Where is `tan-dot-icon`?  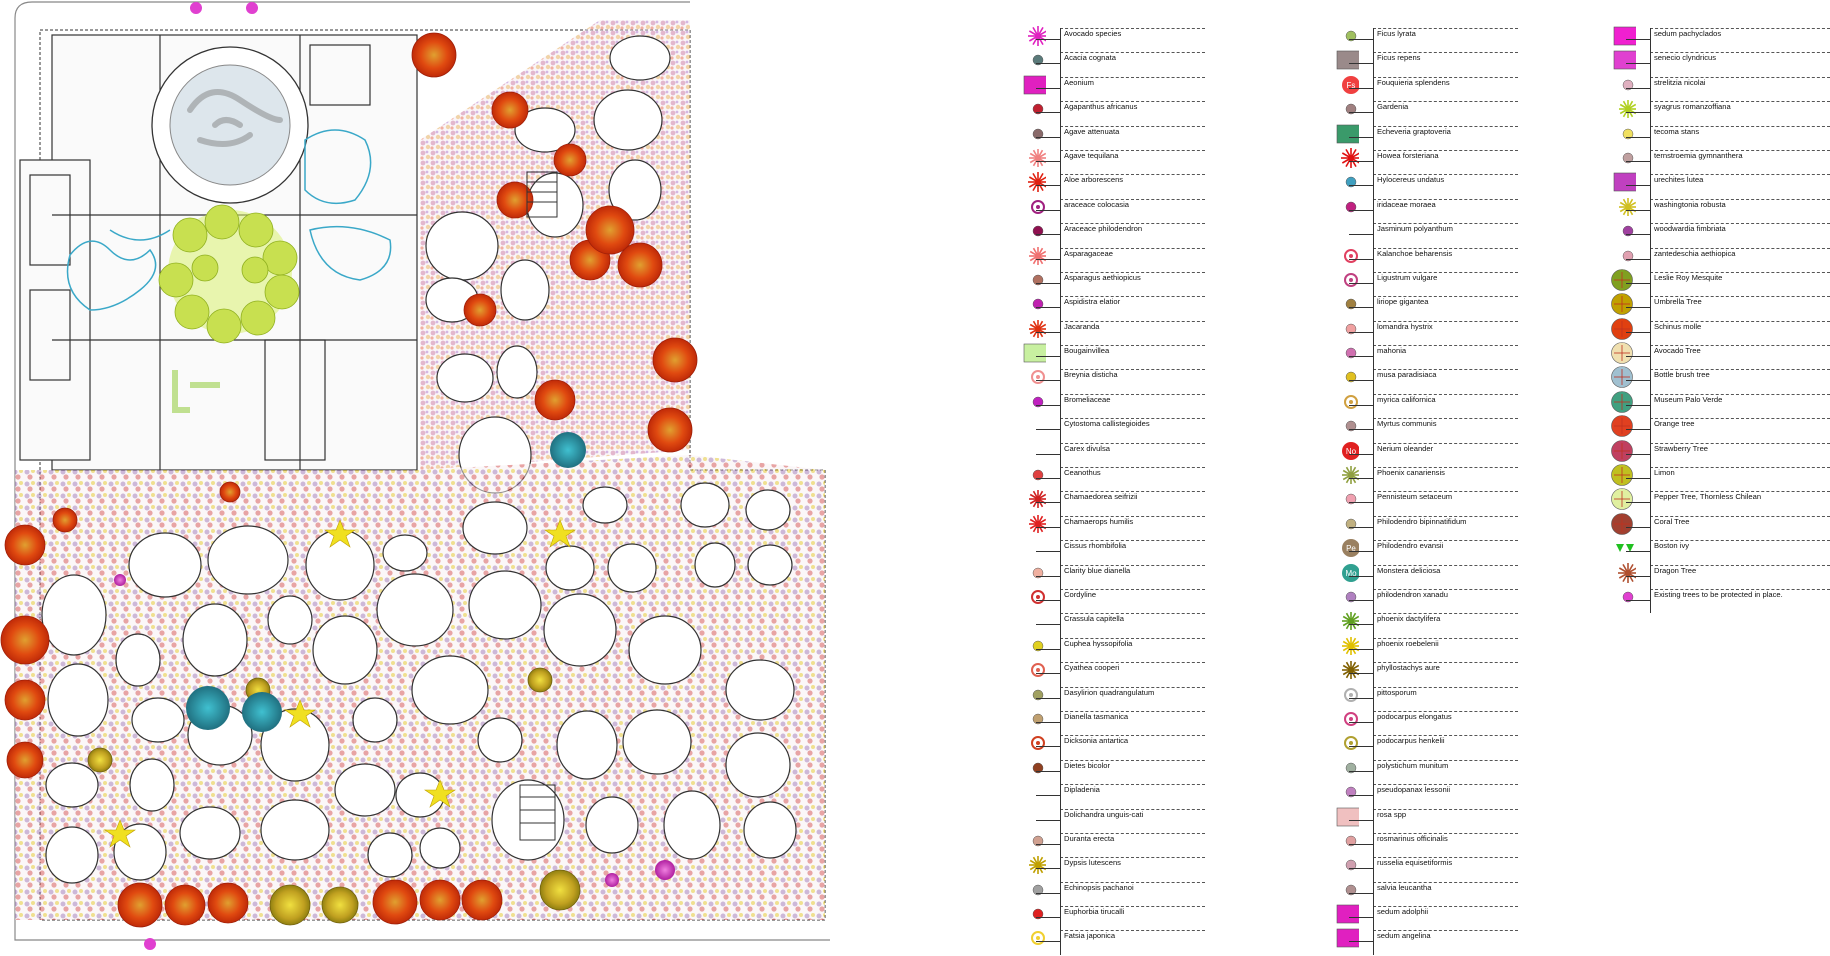 tan-dot-icon is located at coordinates (1023, 841).